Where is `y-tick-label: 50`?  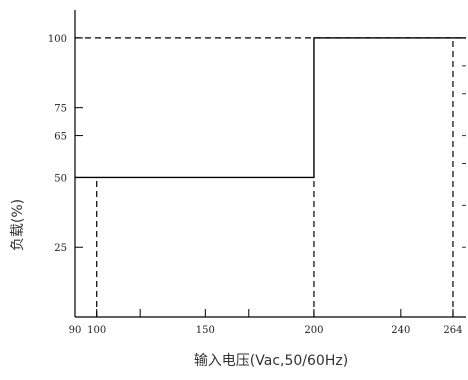 y-tick-label: 50 is located at coordinates (60, 178).